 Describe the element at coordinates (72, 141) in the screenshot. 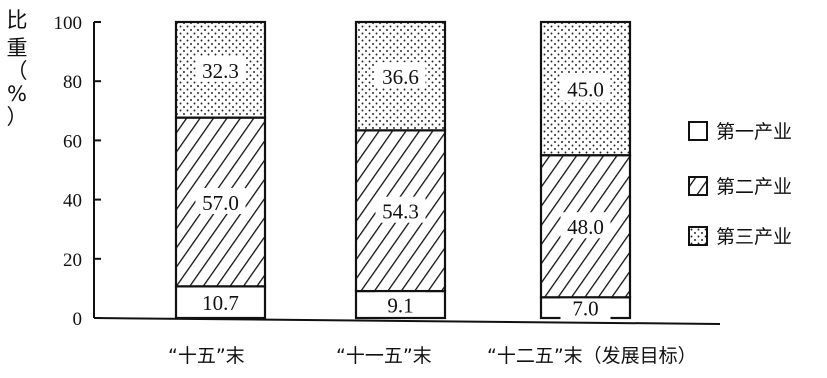

I see `y-tick-label: 60` at that location.